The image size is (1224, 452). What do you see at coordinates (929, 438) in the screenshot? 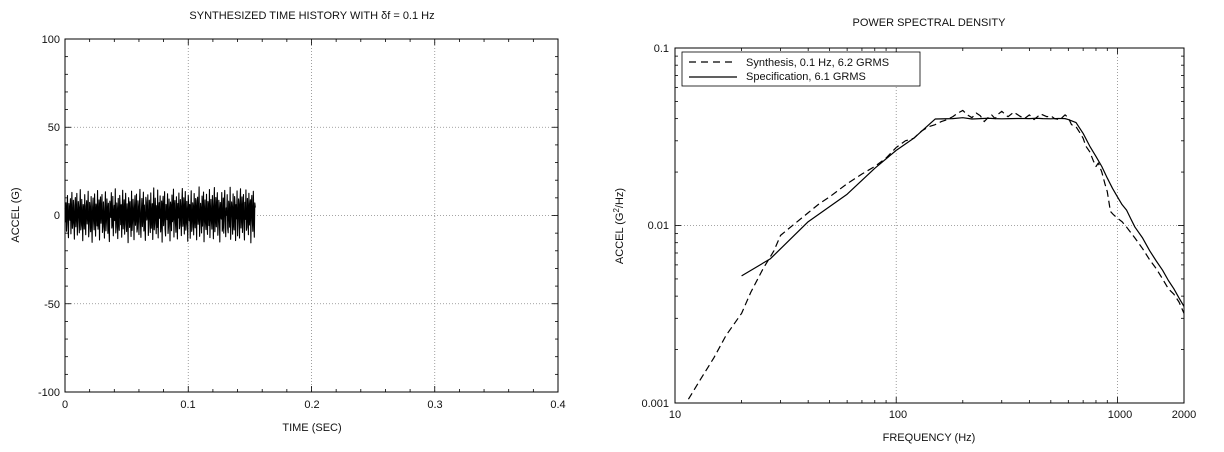
I see `psd-x-axis-label: FREQUENCY (Hz)` at bounding box center [929, 438].